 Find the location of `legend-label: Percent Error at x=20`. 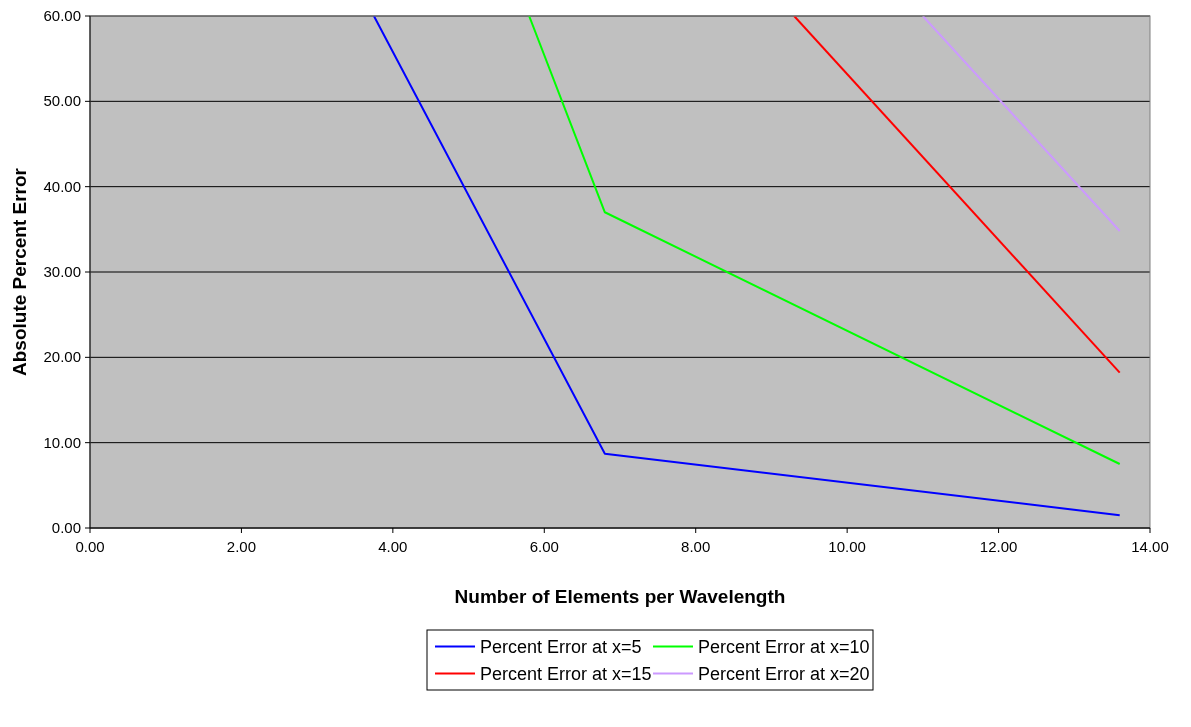

legend-label: Percent Error at x=20 is located at coordinates (784, 673).